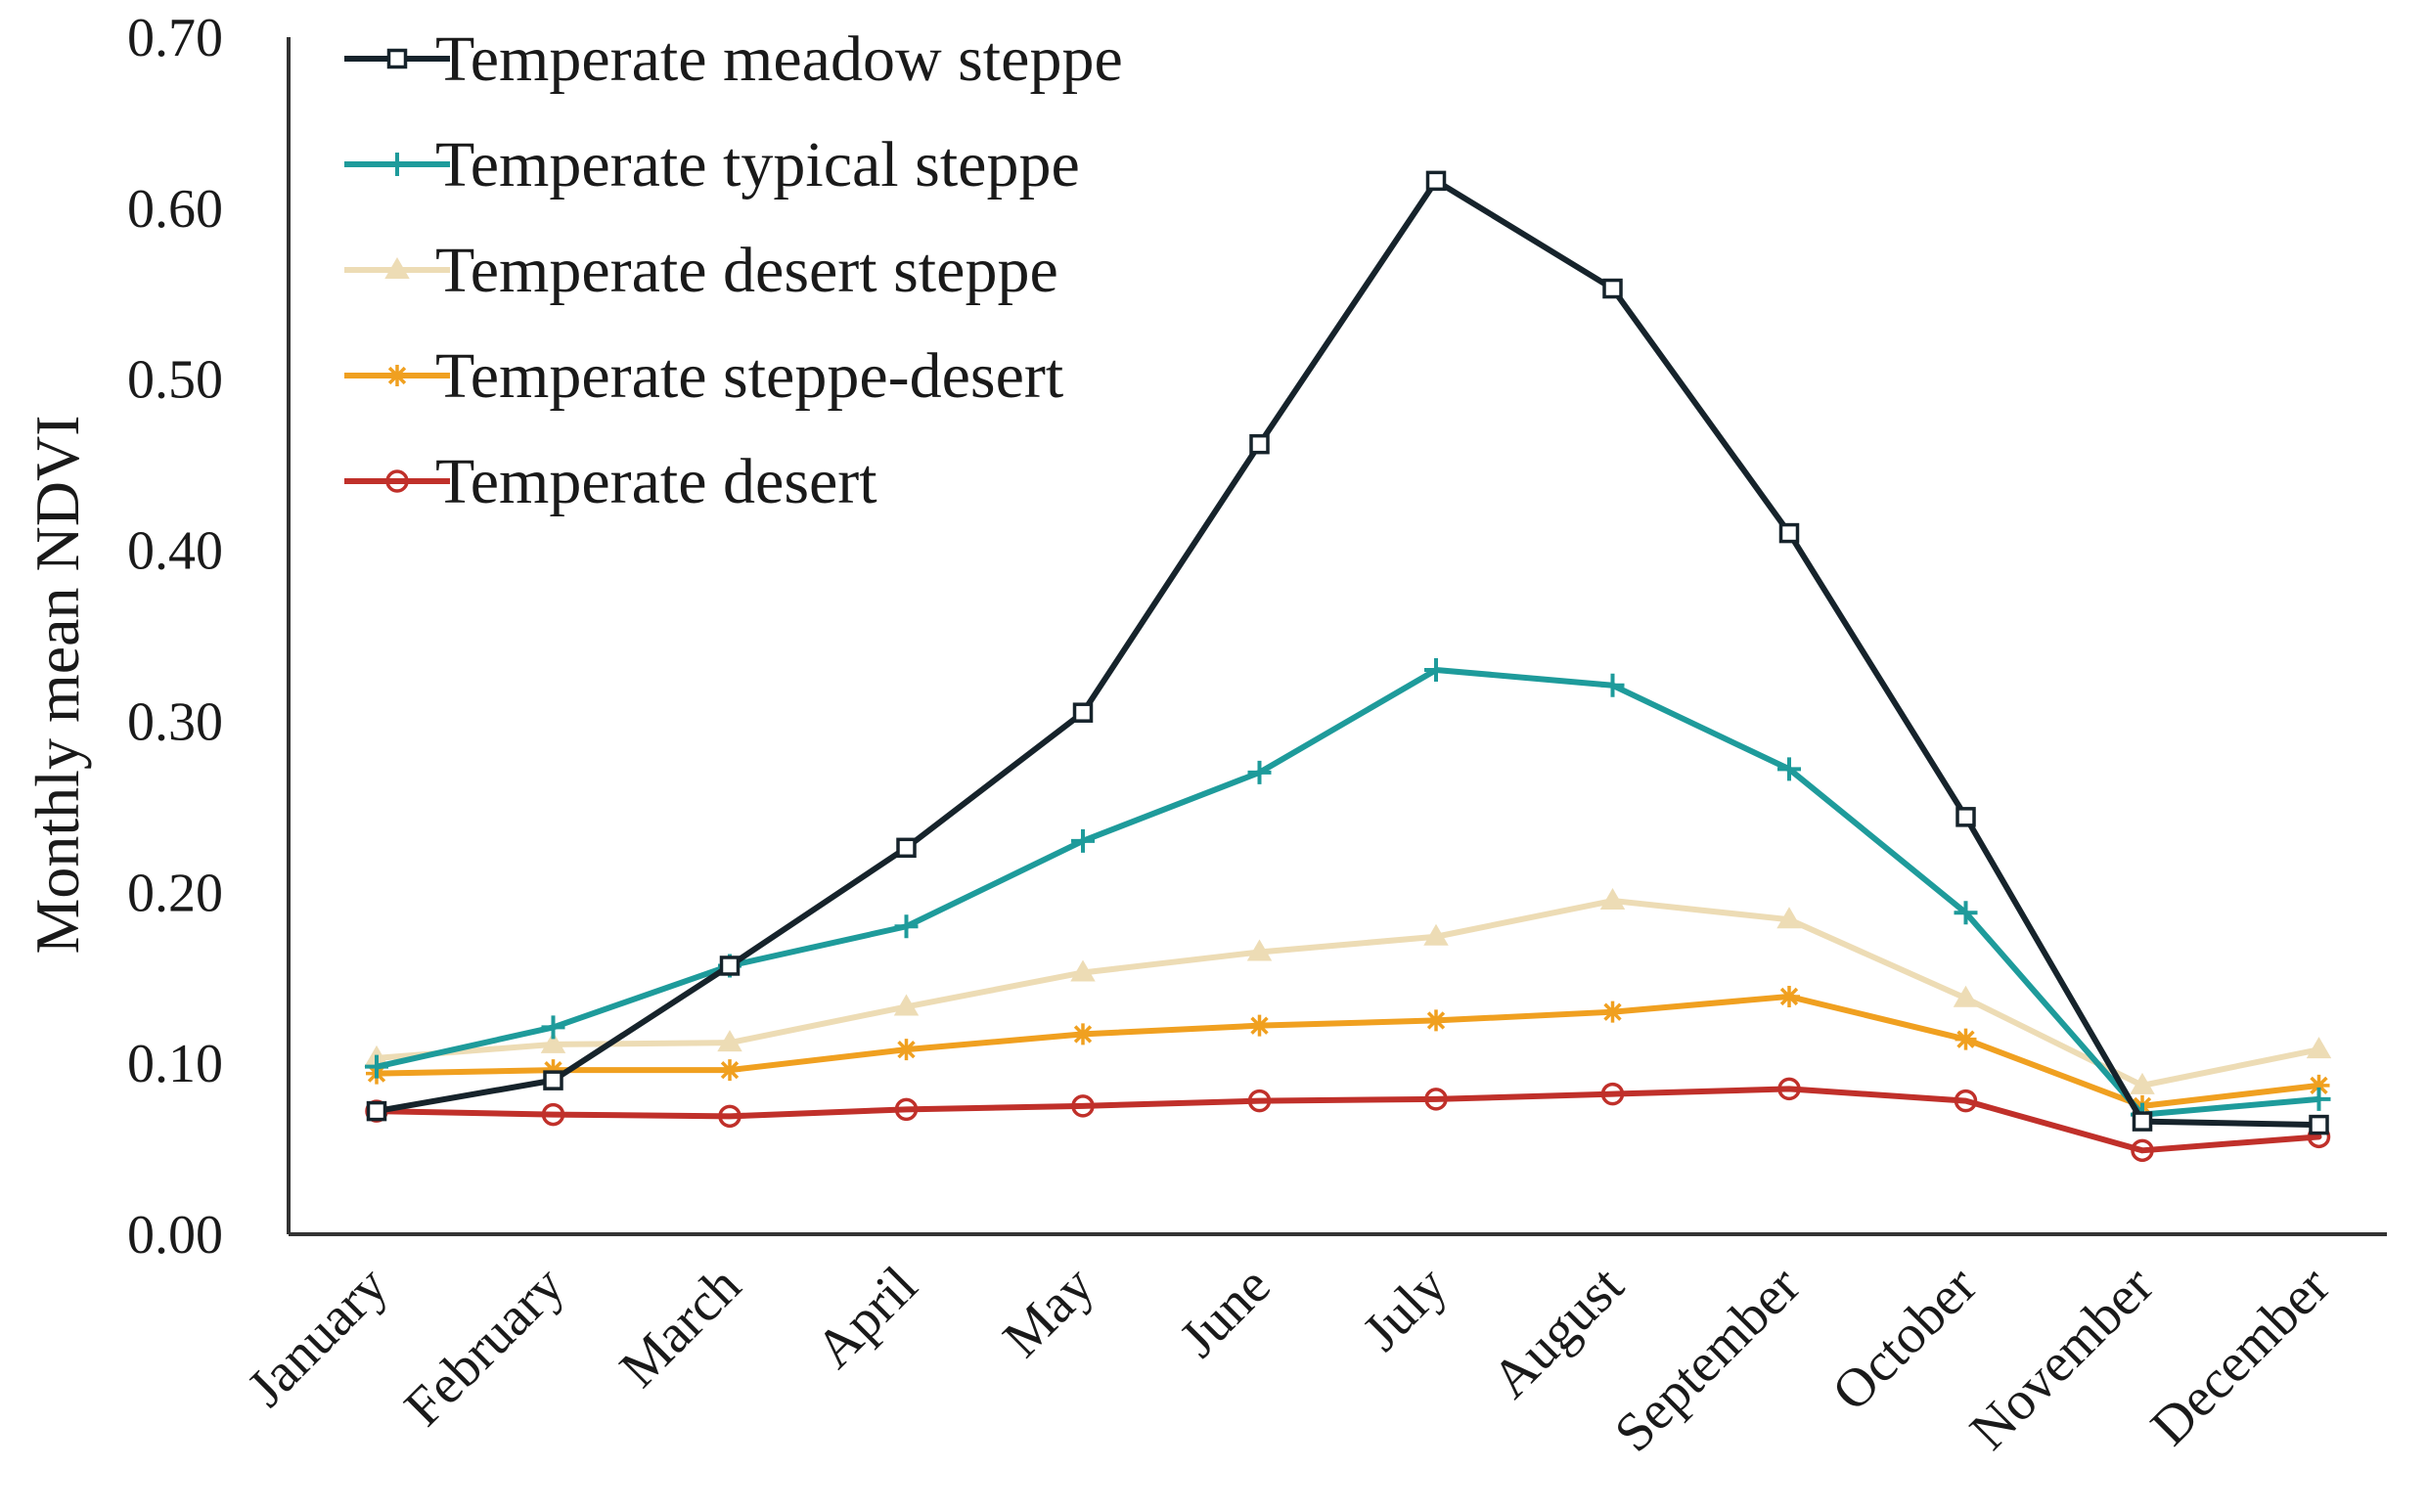 The width and height of the screenshot is (2427, 1512). I want to click on legend-entry: Temperate steppe-desert, so click(703, 376).